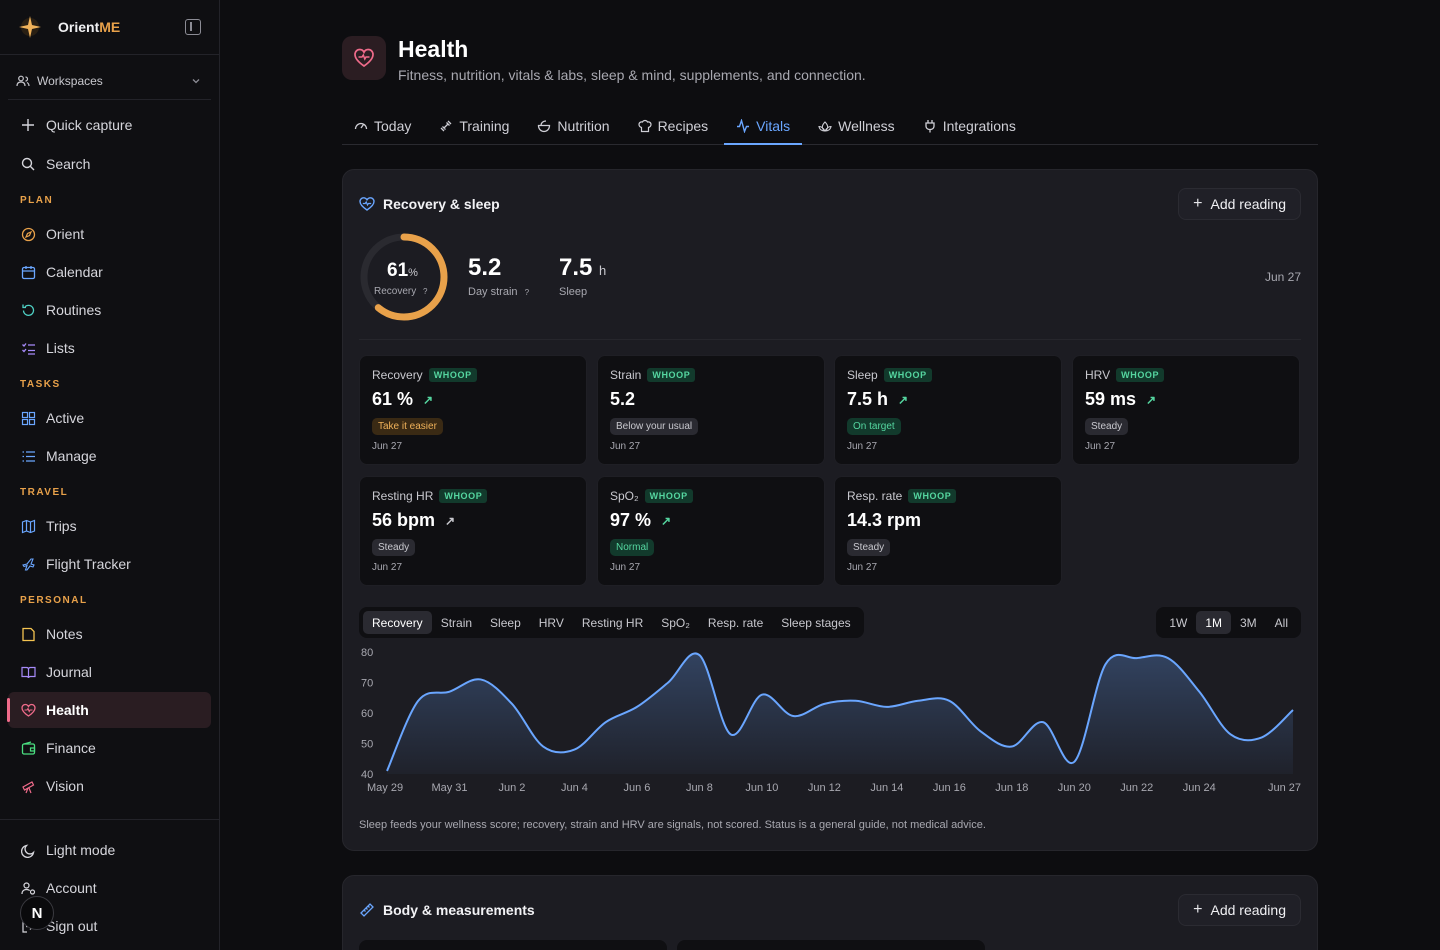 The height and width of the screenshot is (950, 1440). What do you see at coordinates (72, 926) in the screenshot?
I see `sign-out-label: Sign out` at bounding box center [72, 926].